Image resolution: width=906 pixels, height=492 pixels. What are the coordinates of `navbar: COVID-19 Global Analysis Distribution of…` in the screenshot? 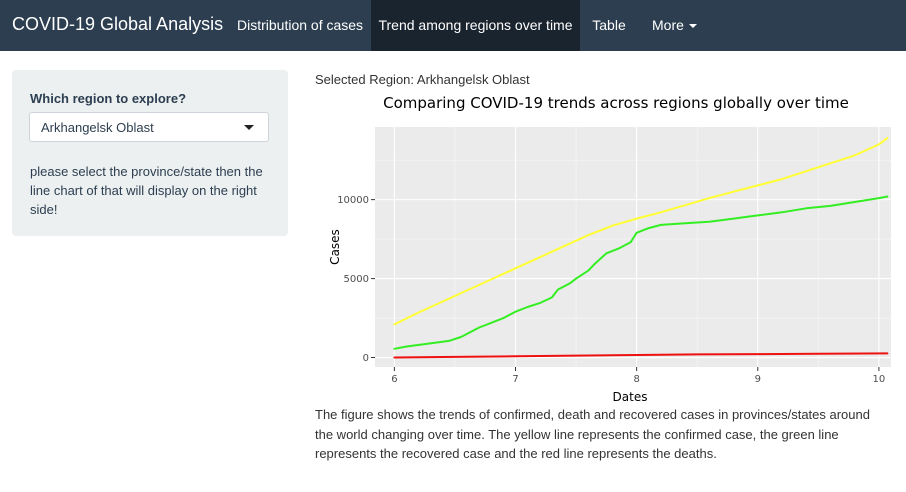 It's located at (453, 25).